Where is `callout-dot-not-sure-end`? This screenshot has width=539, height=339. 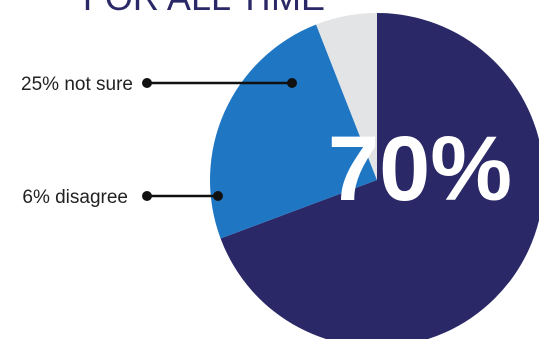 callout-dot-not-sure-end is located at coordinates (292, 83).